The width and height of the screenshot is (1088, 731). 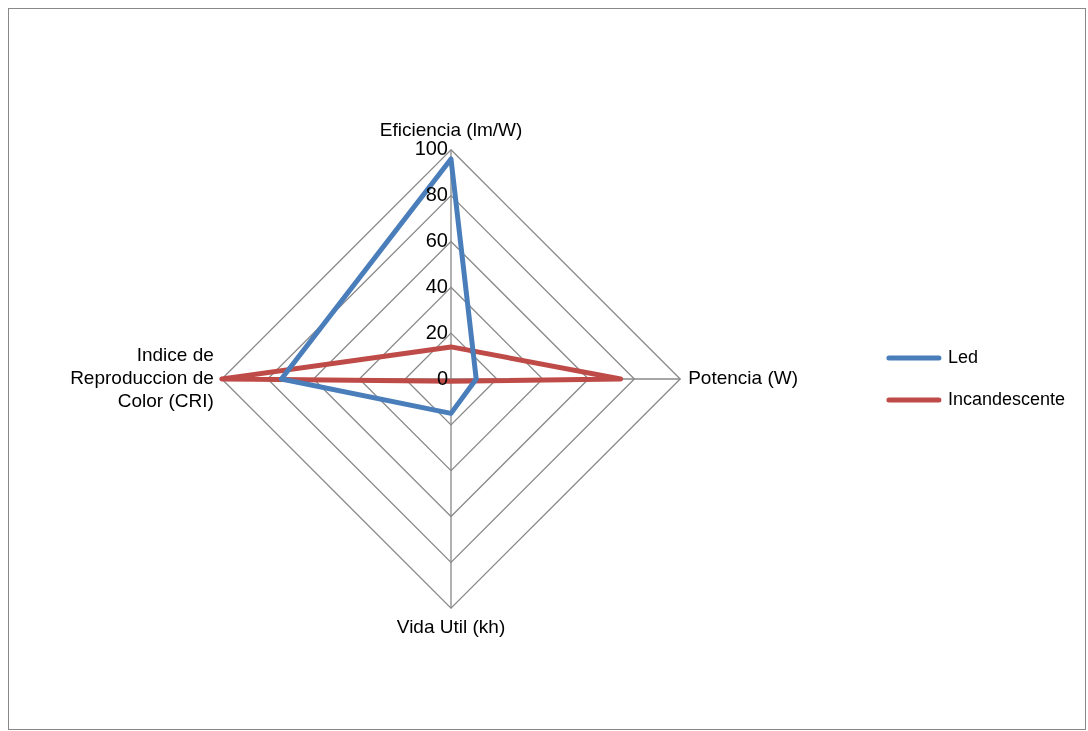 I want to click on legend-label: Led, so click(x=962, y=356).